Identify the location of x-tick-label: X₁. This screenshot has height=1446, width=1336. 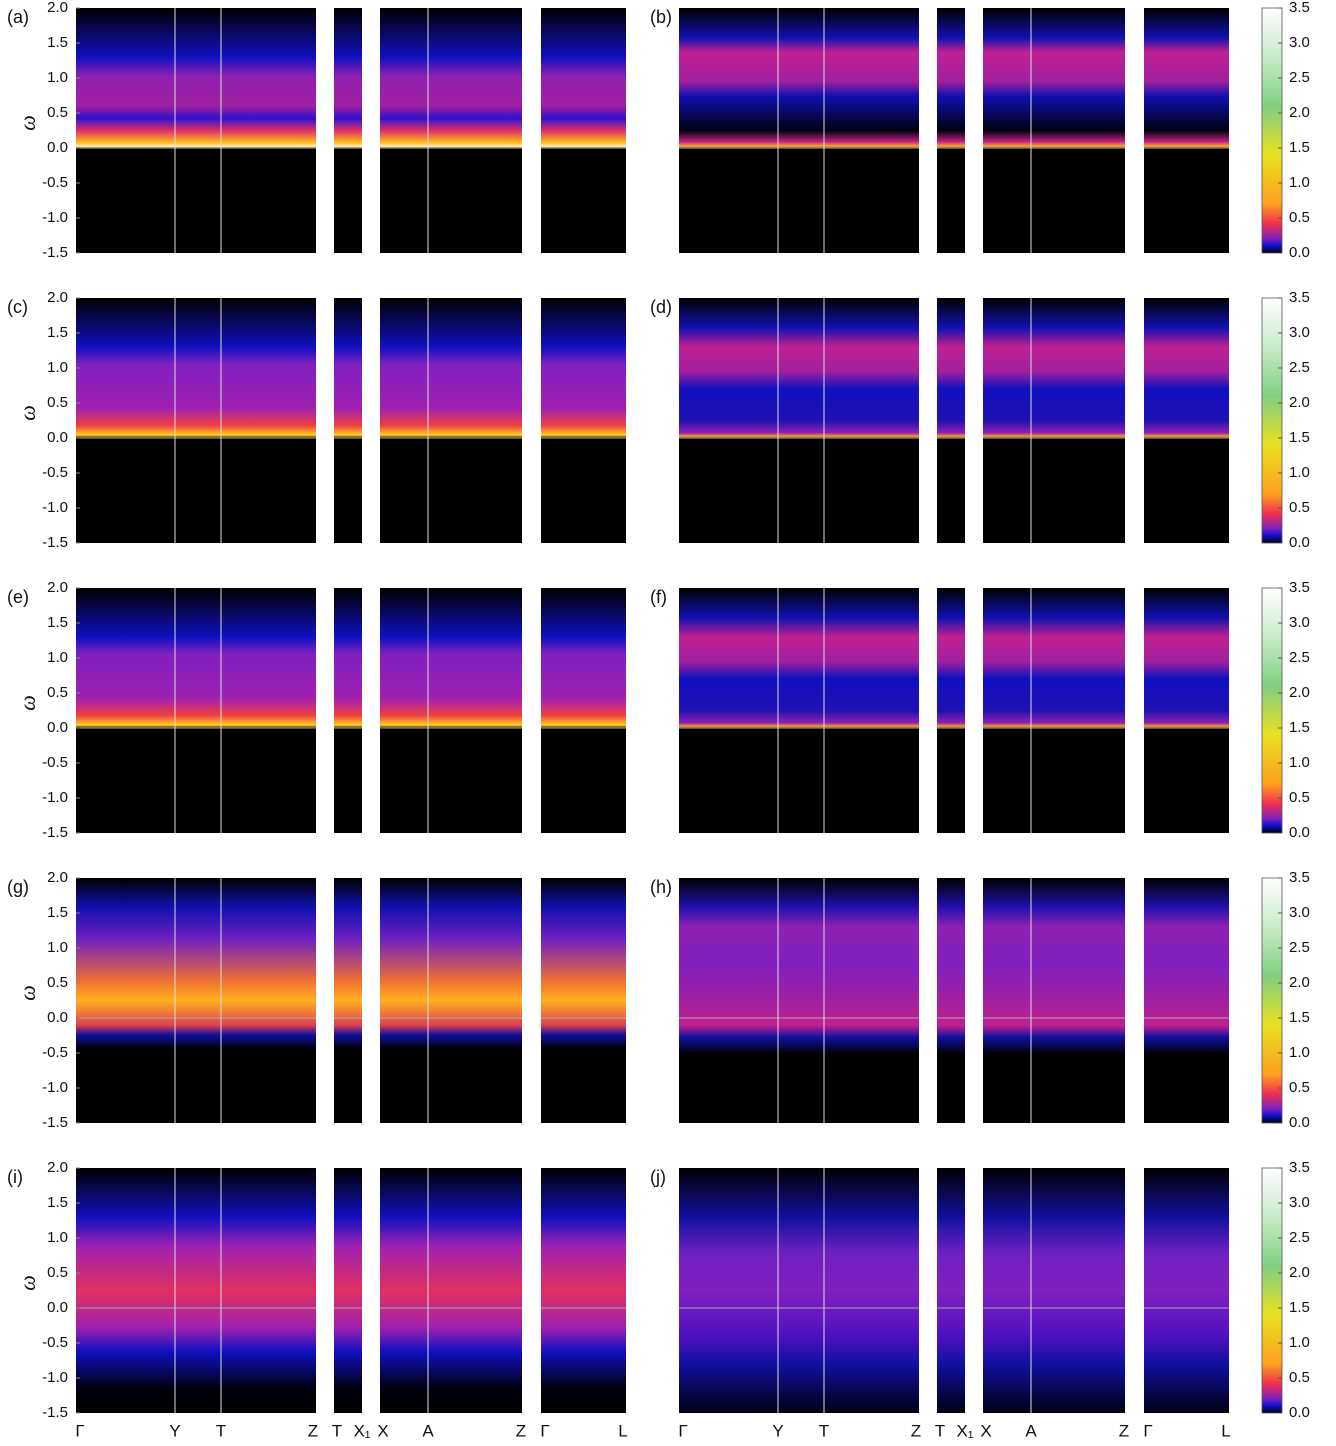
(361, 1430).